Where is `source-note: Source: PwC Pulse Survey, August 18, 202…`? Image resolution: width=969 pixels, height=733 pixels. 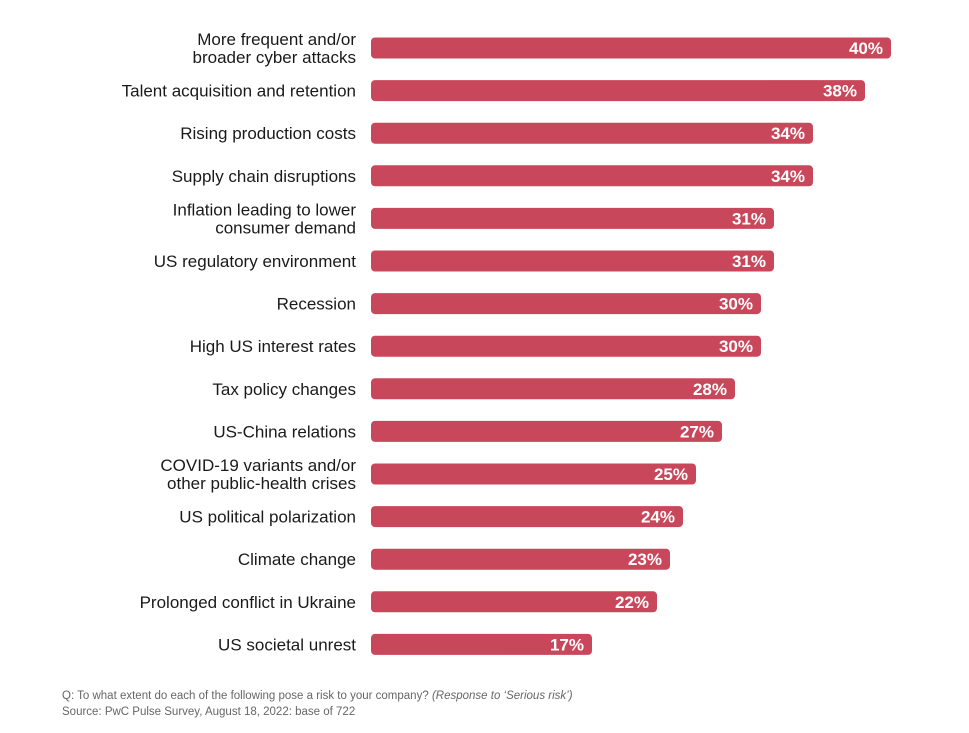
source-note: Source: PwC Pulse Survey, August 18, 202… is located at coordinates (209, 712).